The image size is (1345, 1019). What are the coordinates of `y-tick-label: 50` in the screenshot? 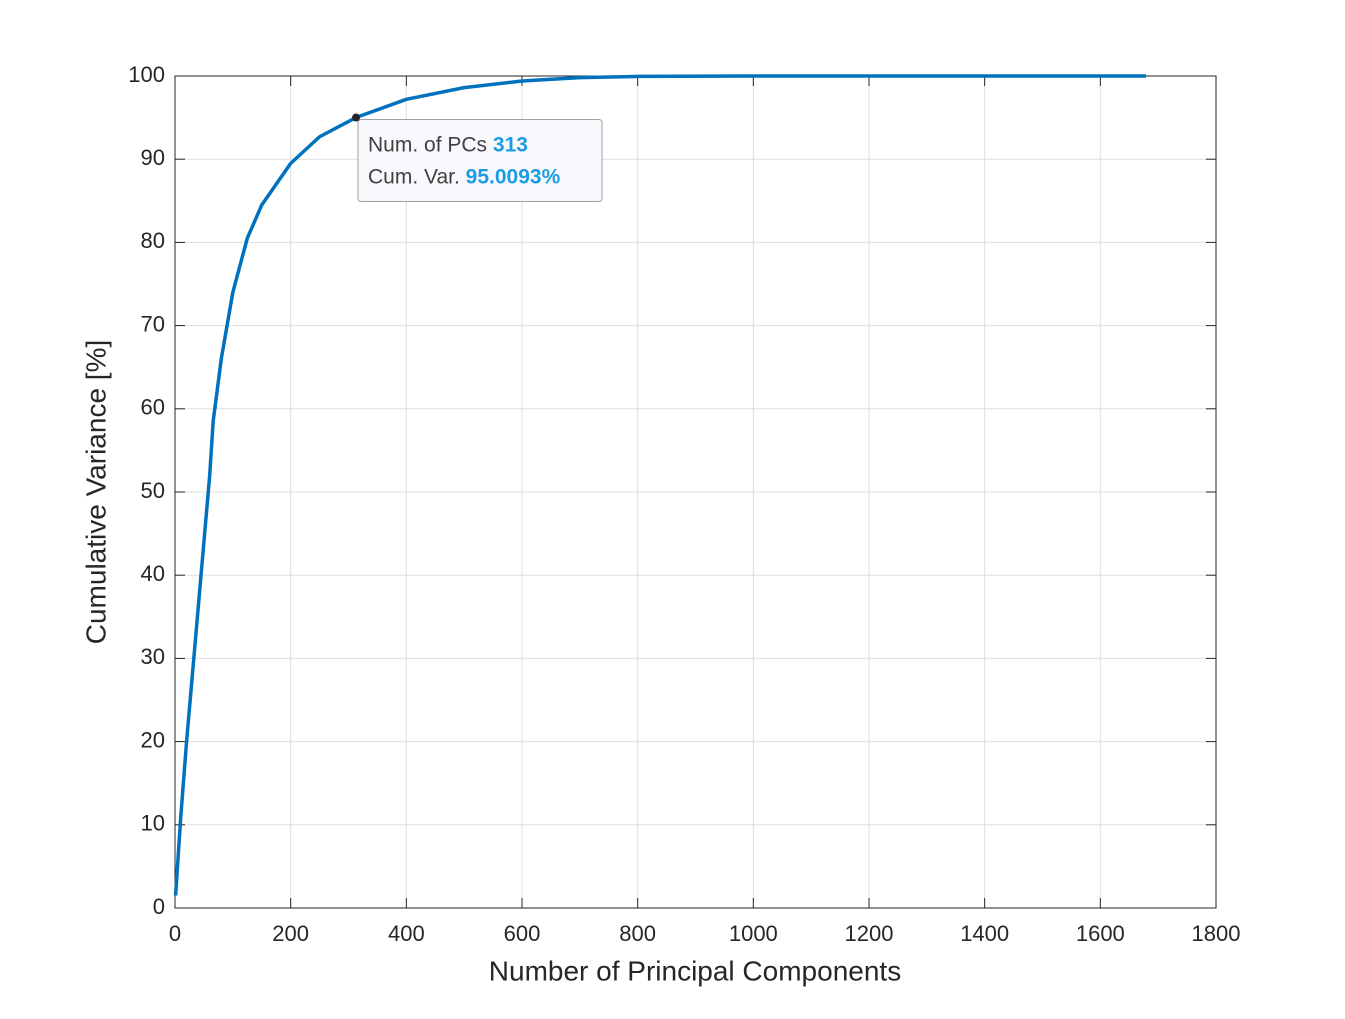 It's located at (153, 490).